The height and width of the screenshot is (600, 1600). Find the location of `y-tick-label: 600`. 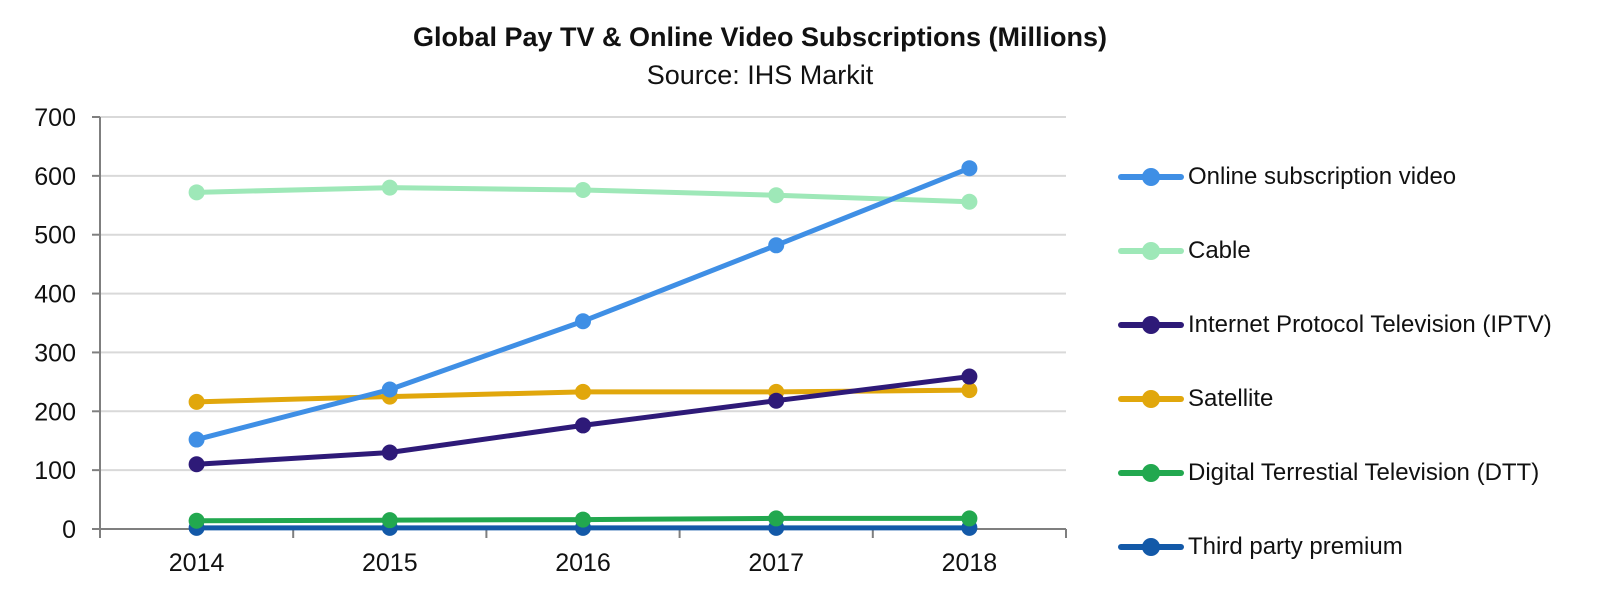

y-tick-label: 600 is located at coordinates (55, 177).